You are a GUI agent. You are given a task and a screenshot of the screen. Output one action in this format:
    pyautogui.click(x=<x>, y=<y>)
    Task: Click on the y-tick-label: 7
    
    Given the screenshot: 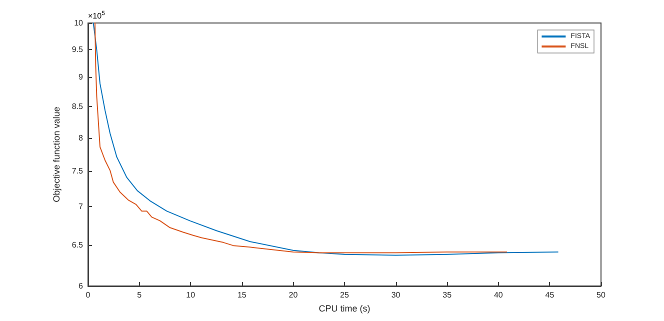 What is the action you would take?
    pyautogui.click(x=81, y=207)
    